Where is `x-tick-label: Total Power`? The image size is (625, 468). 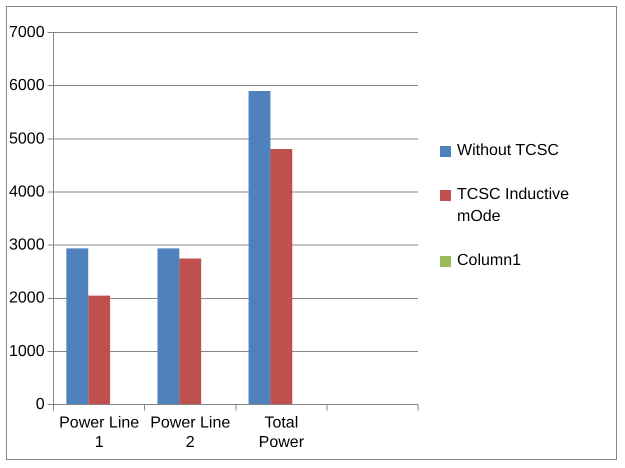 x-tick-label: Total Power is located at coordinates (281, 432).